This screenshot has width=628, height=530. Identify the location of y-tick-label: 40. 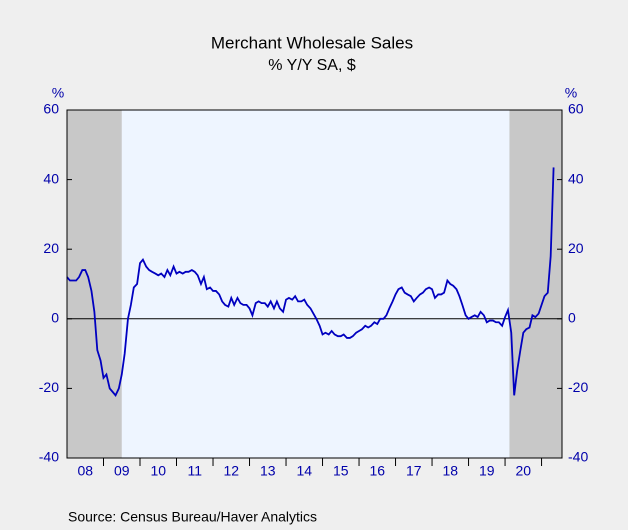
(51, 178).